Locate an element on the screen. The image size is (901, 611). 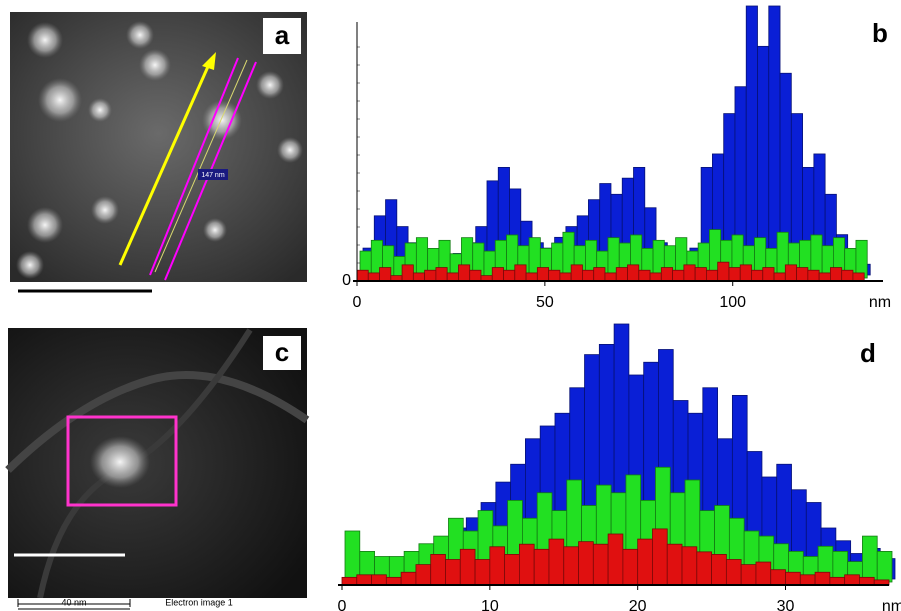
x-tick-label: 20 is located at coordinates (638, 604).